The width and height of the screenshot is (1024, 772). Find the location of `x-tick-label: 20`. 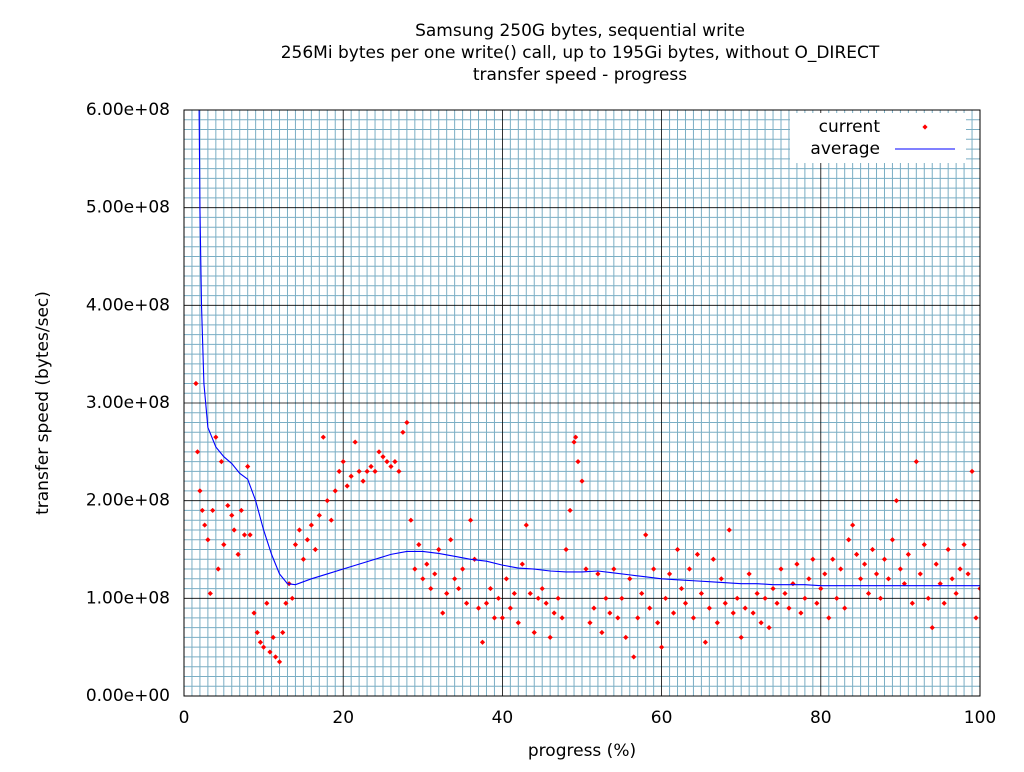

x-tick-label: 20 is located at coordinates (343, 718).